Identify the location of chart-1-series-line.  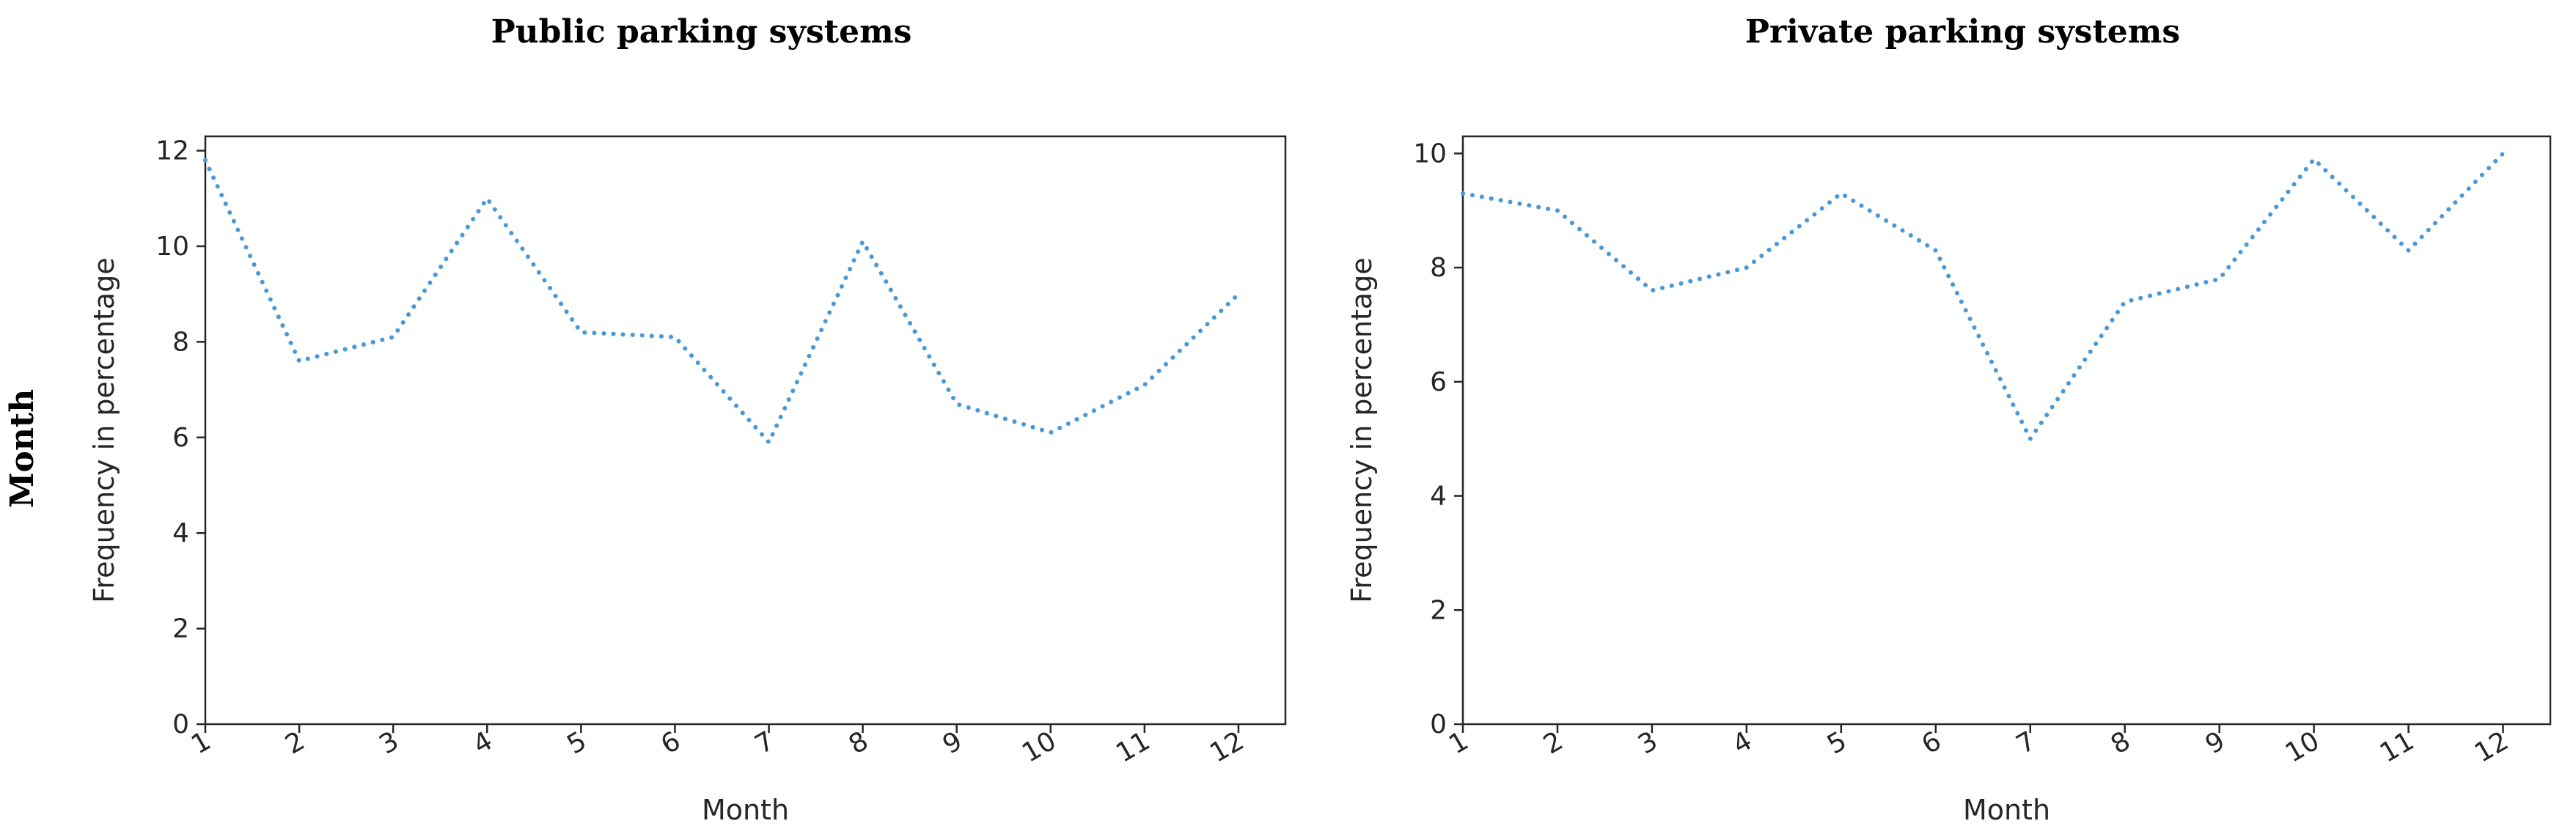
(722, 302).